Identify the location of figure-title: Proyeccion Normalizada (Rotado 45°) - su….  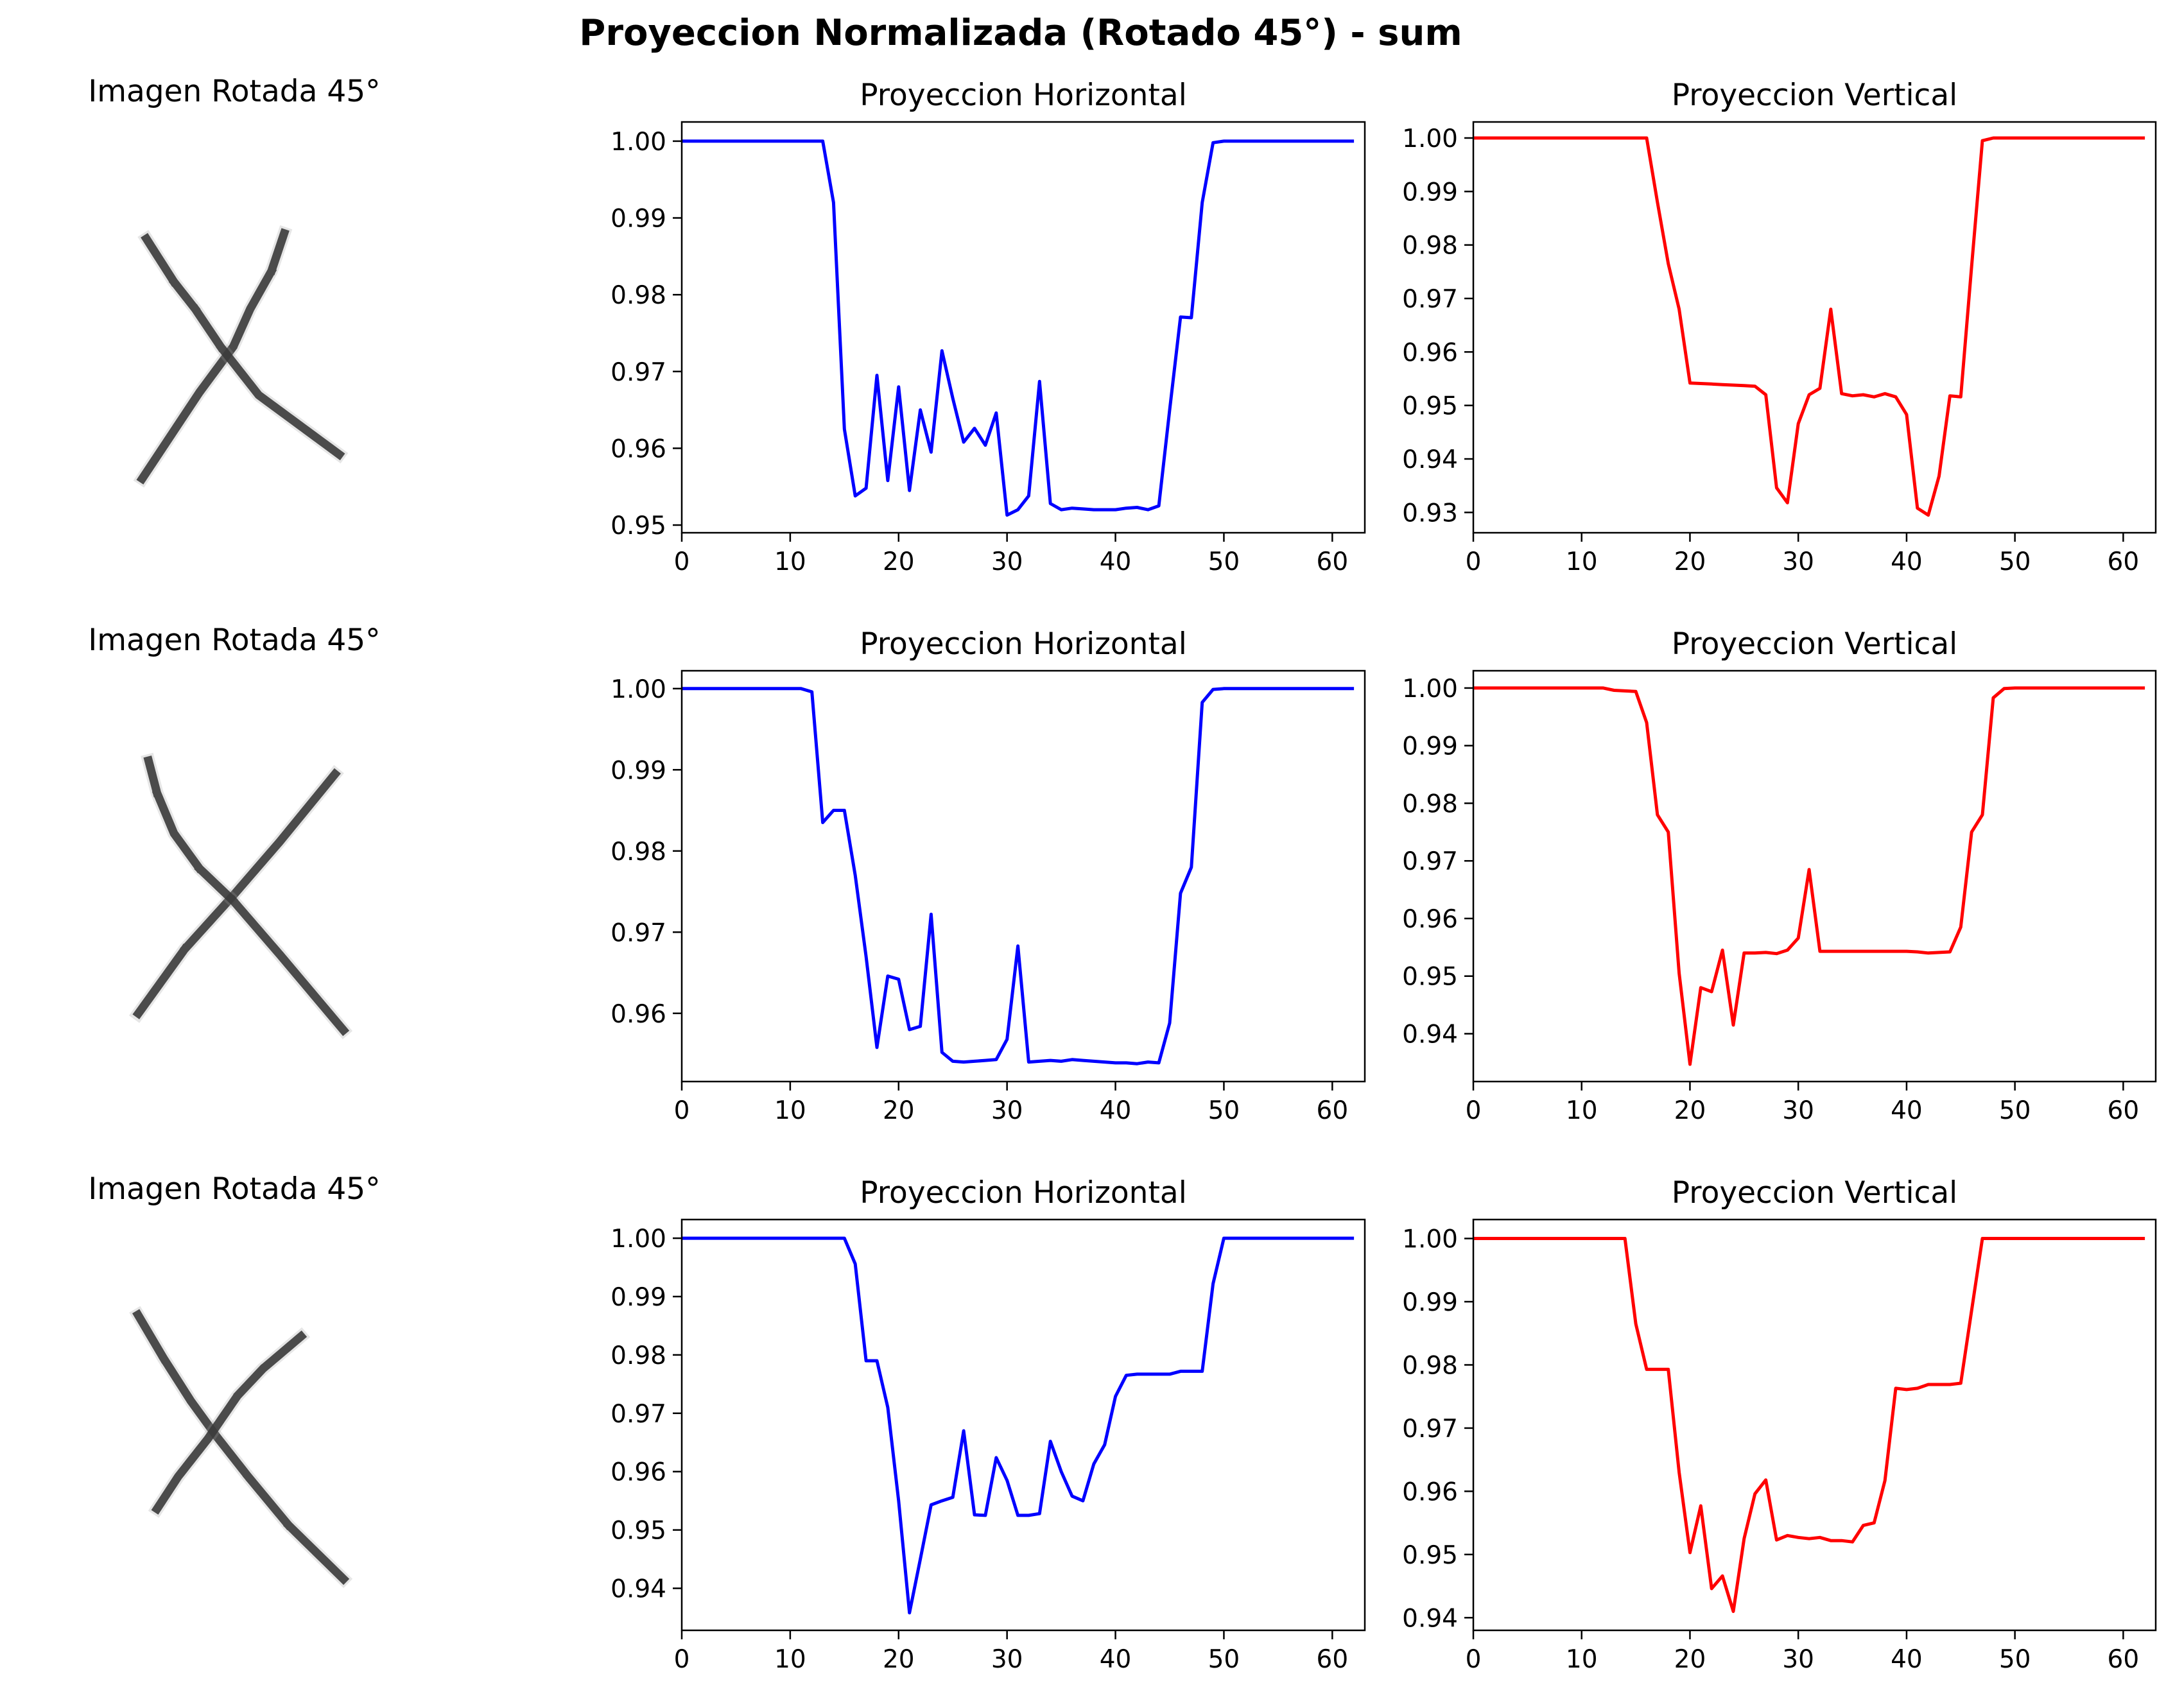
(1020, 33).